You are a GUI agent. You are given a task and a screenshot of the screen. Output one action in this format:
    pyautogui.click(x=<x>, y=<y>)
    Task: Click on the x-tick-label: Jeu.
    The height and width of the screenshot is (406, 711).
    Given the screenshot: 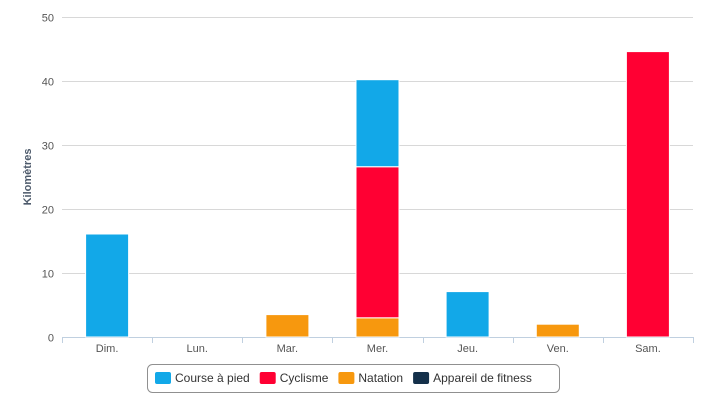 What is the action you would take?
    pyautogui.click(x=467, y=349)
    